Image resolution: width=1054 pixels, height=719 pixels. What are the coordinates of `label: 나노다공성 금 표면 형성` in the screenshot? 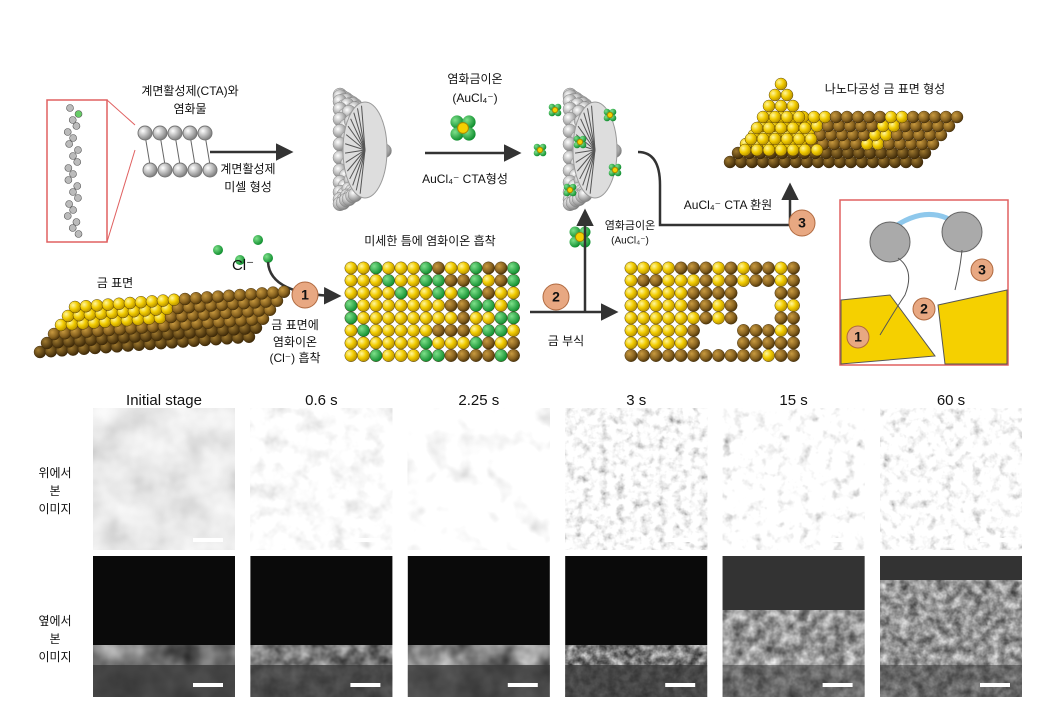 It's located at (885, 89).